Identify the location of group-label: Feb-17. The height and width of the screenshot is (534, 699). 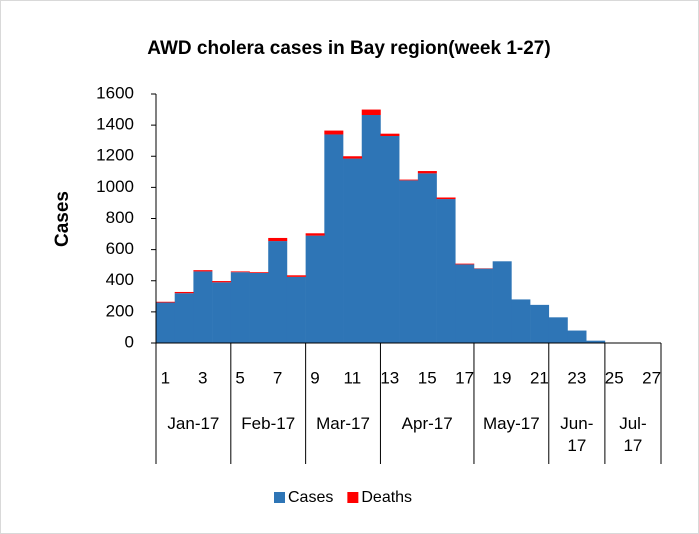
(268, 423).